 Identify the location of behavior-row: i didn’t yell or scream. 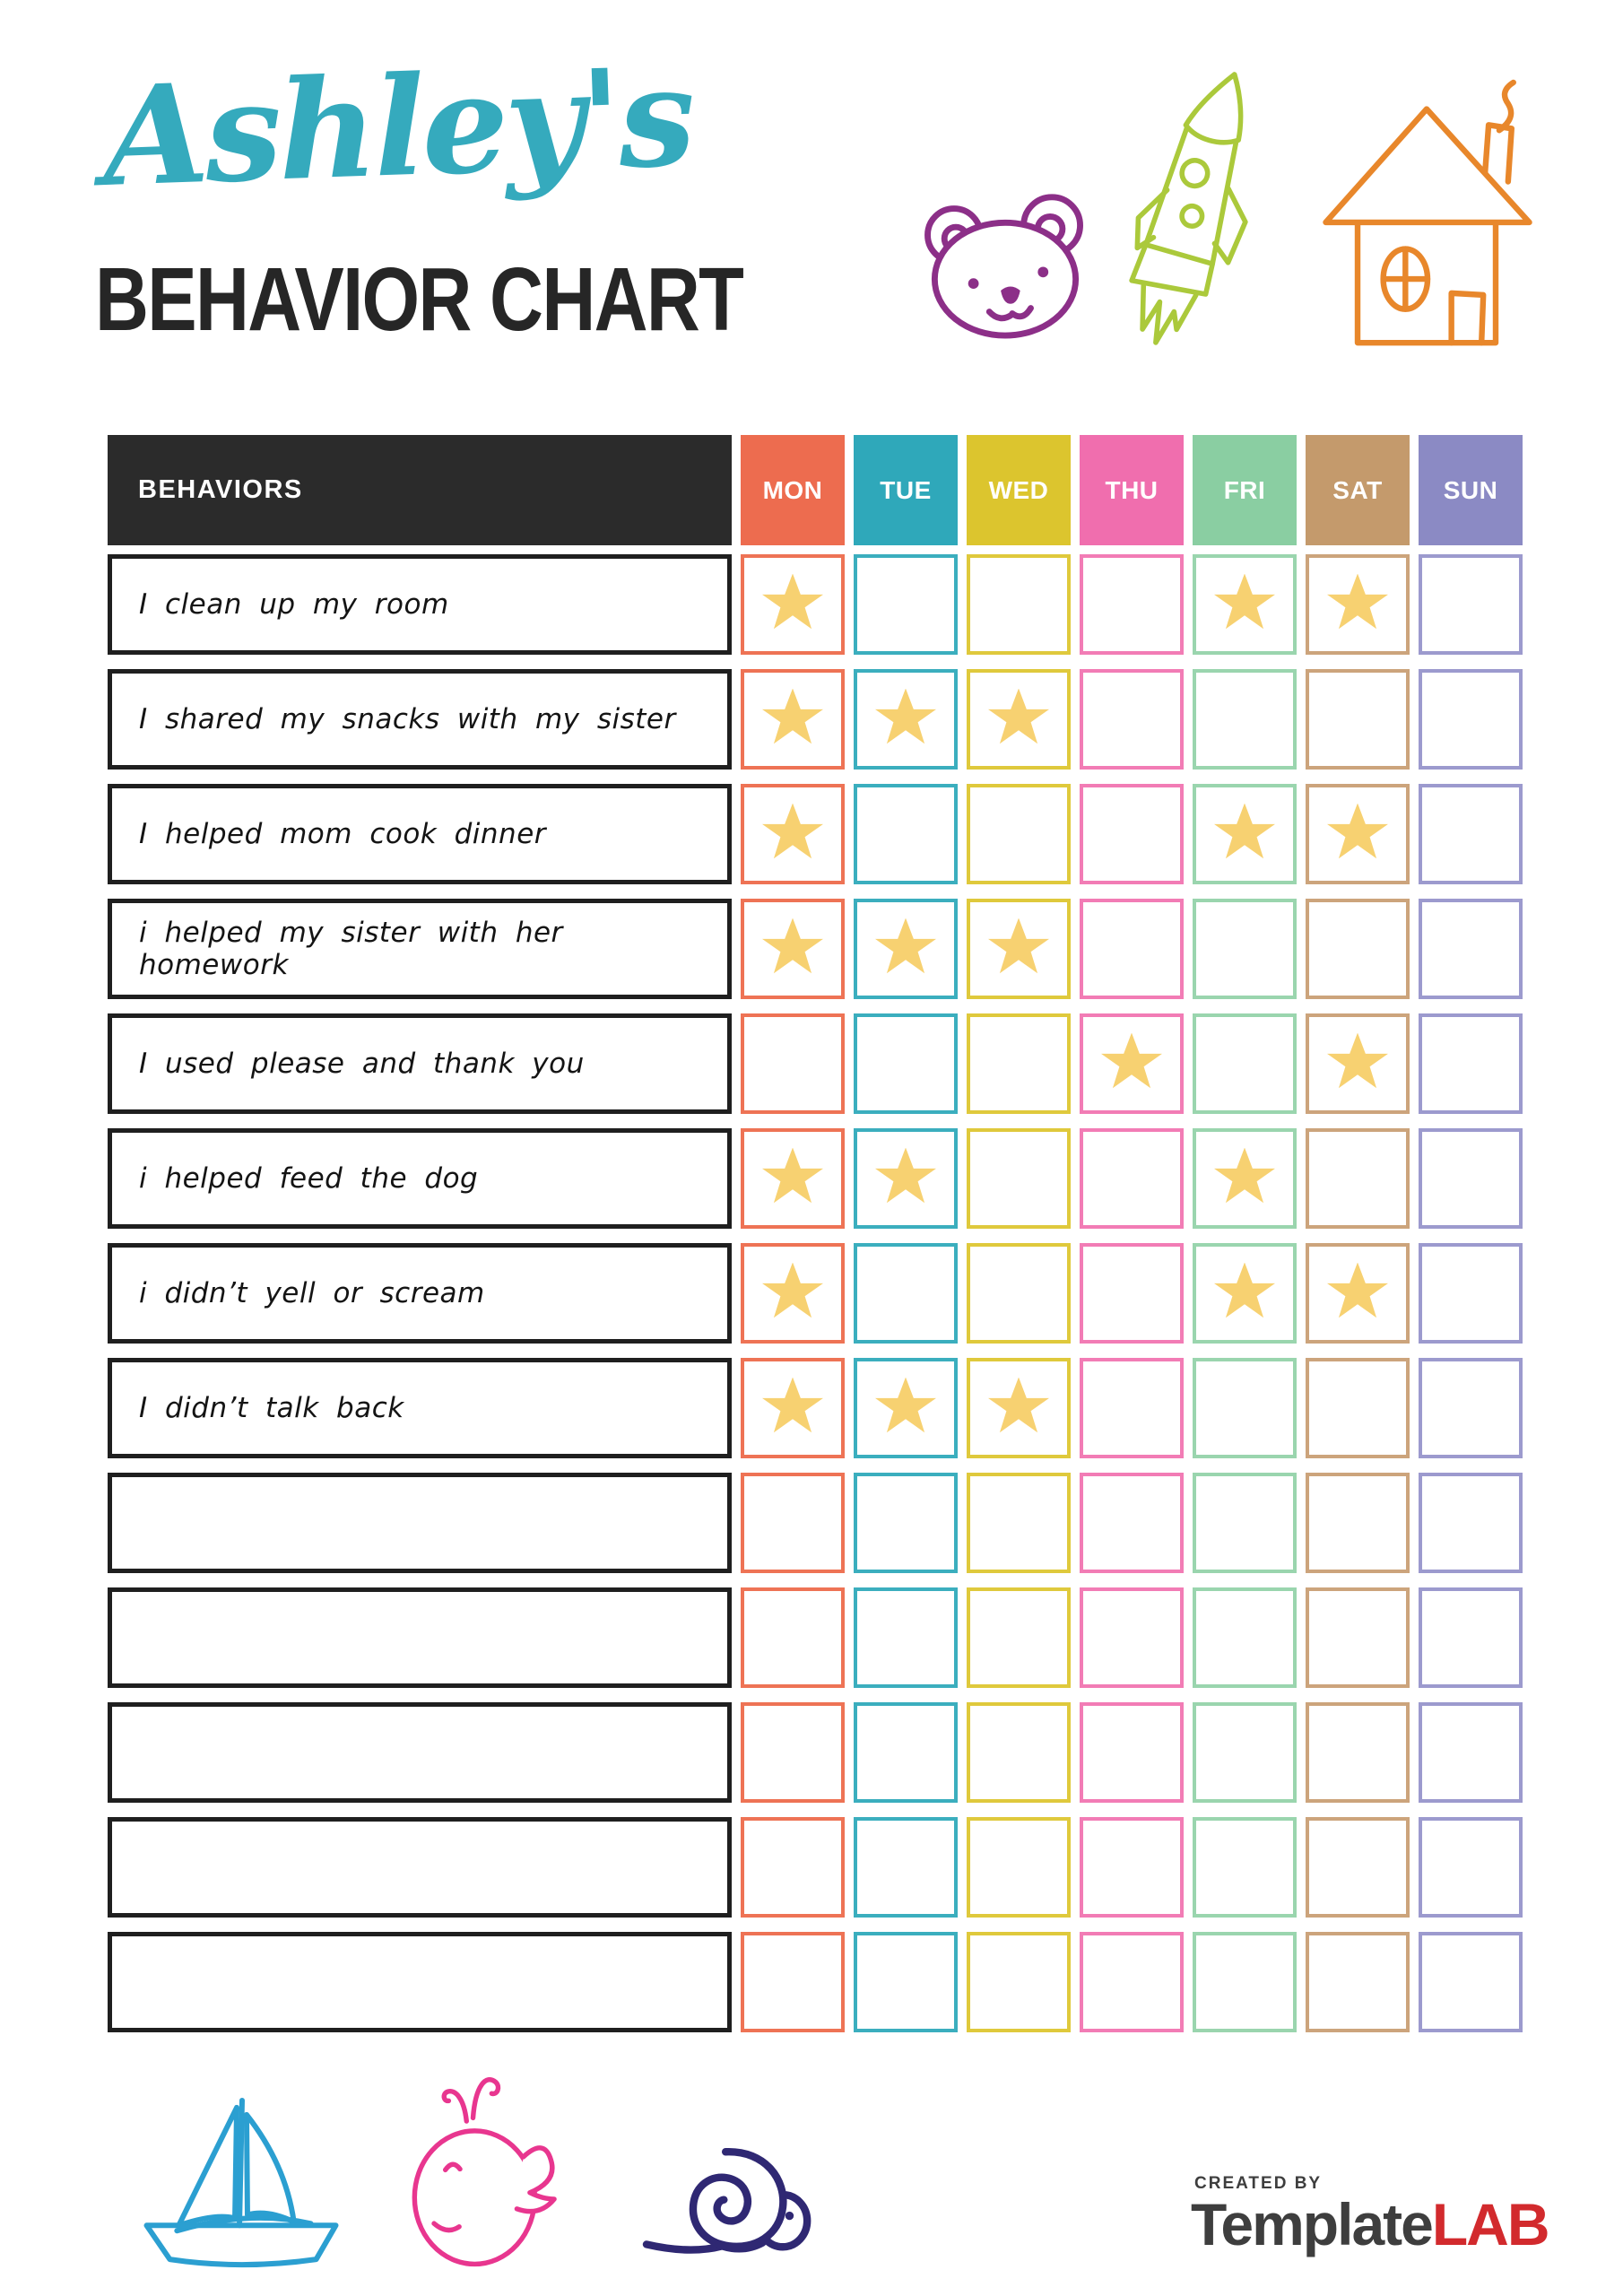
(815, 1293).